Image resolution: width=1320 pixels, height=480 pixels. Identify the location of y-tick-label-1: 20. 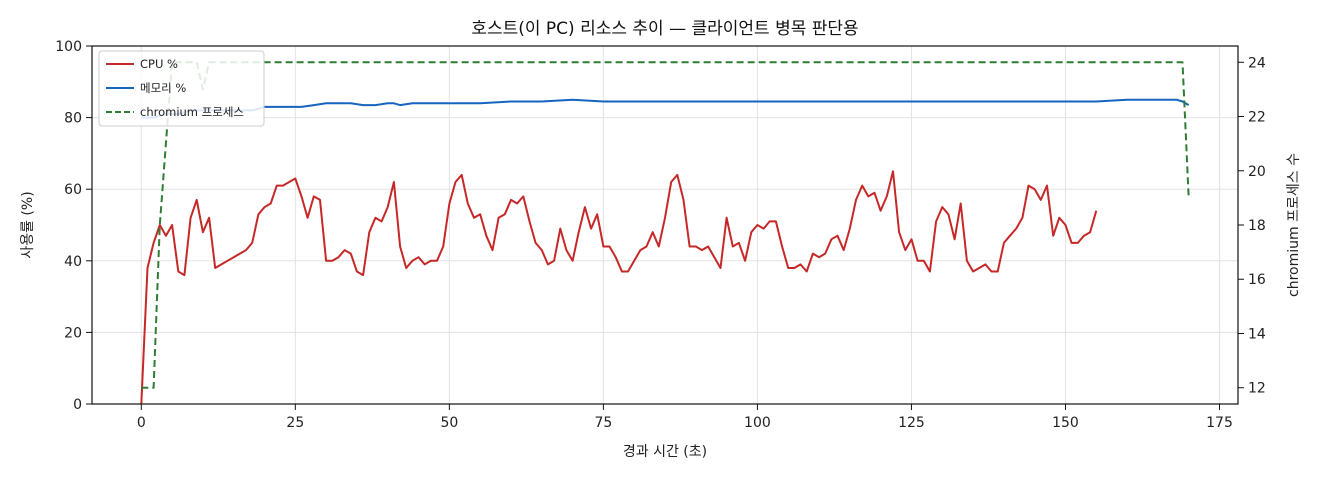
(73, 333).